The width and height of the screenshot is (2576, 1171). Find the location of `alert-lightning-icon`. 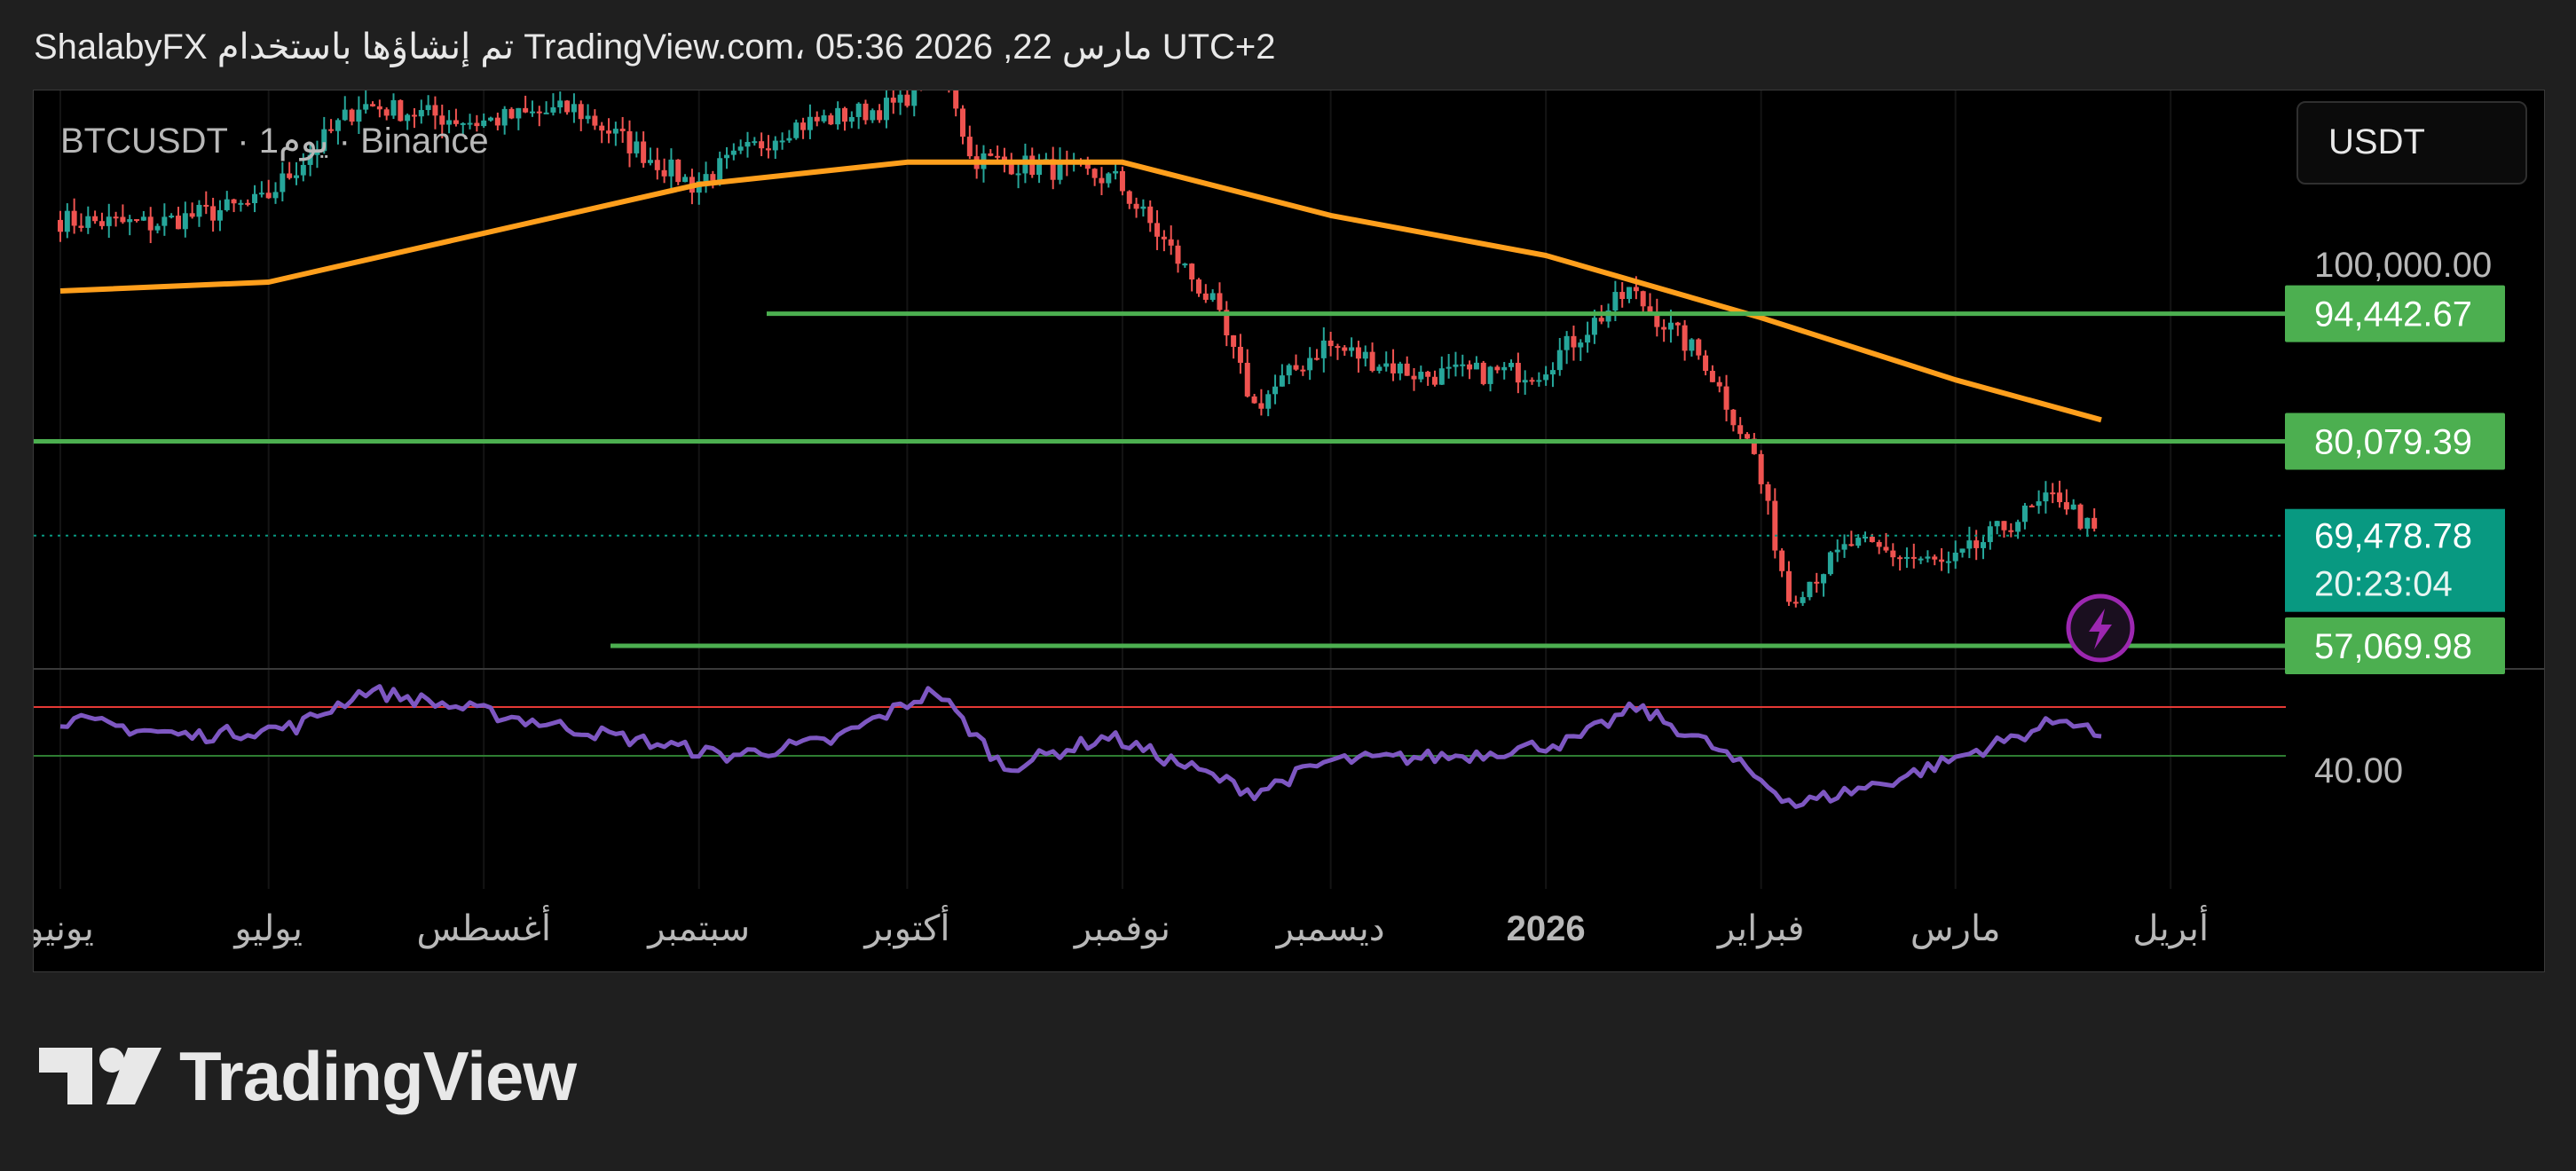

alert-lightning-icon is located at coordinates (2100, 628).